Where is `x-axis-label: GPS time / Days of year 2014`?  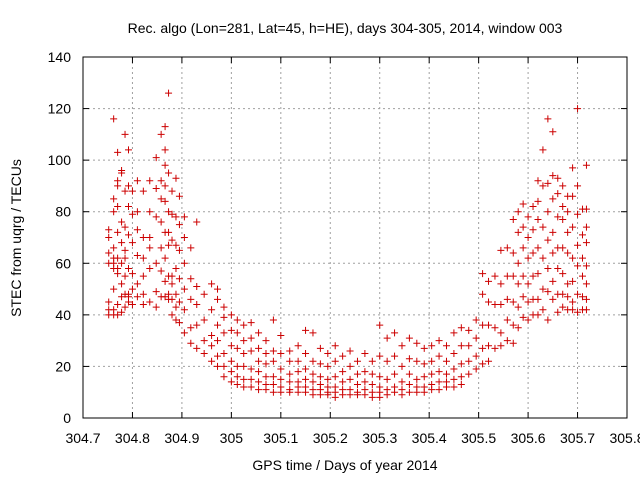 x-axis-label: GPS time / Days of year 2014 is located at coordinates (344, 465).